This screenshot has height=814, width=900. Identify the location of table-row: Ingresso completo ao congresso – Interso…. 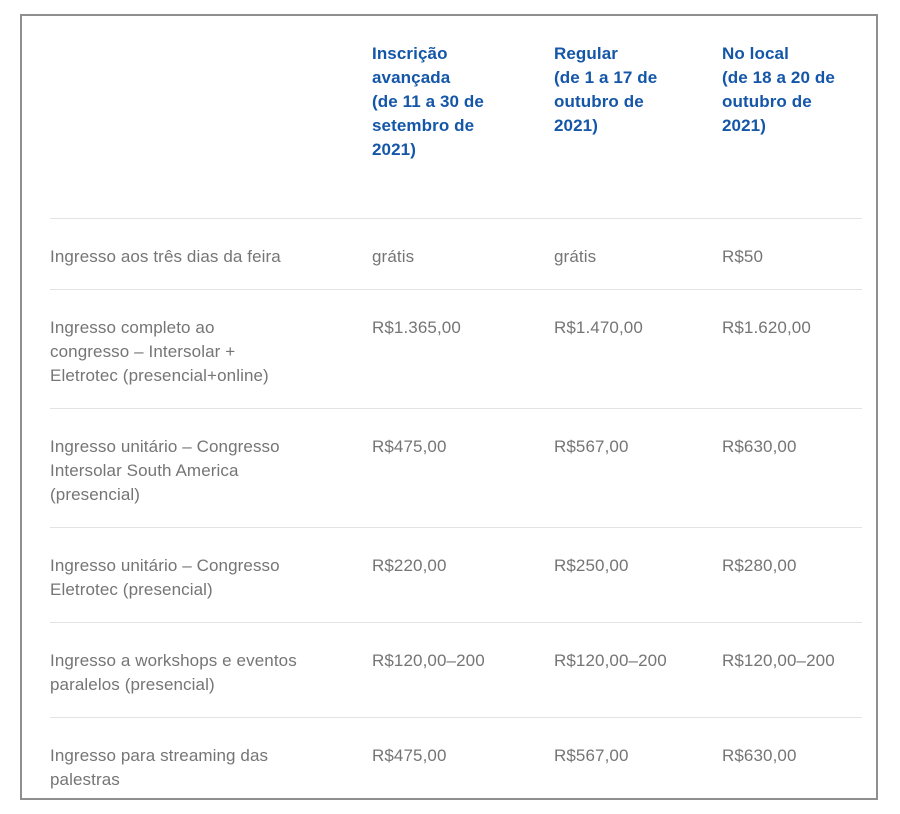
(456, 349).